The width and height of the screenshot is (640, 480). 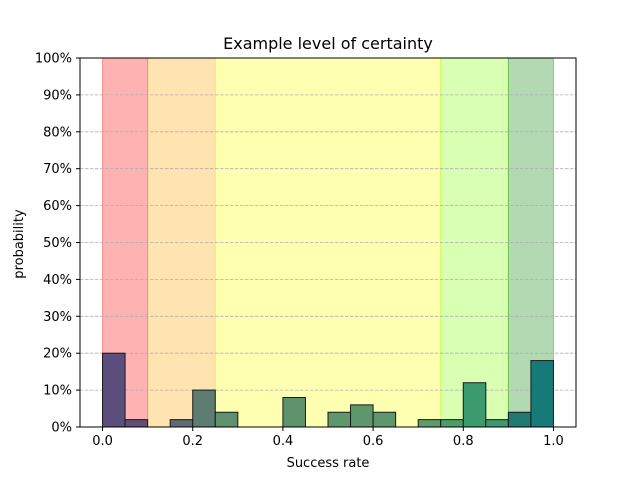 I want to click on y-tick-label: 20%, so click(x=57, y=354).